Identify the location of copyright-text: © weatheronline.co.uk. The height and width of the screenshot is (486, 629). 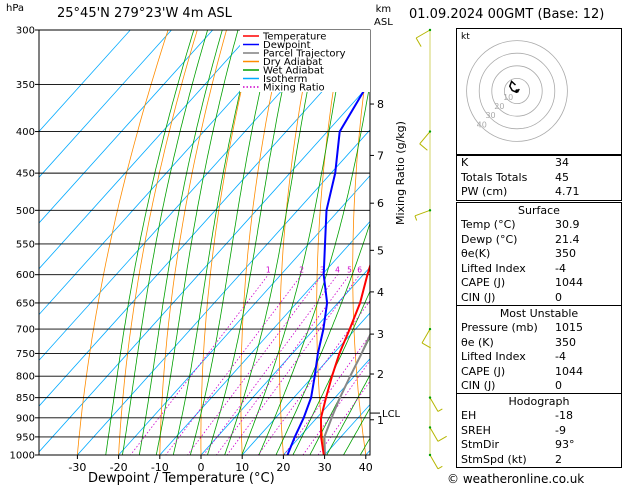
(516, 479).